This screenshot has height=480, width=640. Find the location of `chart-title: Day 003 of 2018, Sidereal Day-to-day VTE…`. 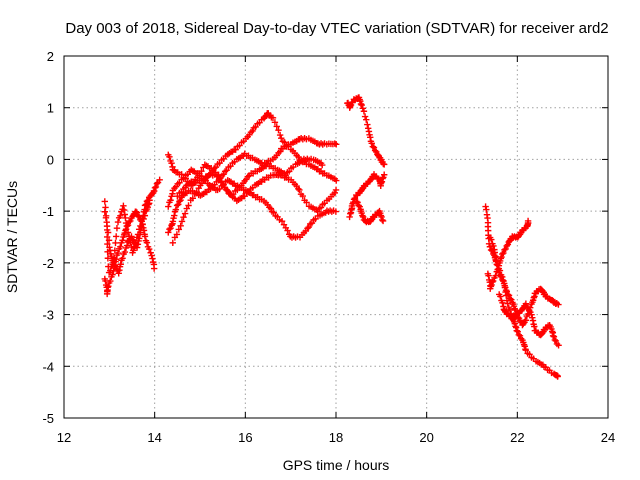

chart-title: Day 003 of 2018, Sidereal Day-to-day VTE… is located at coordinates (336, 28).